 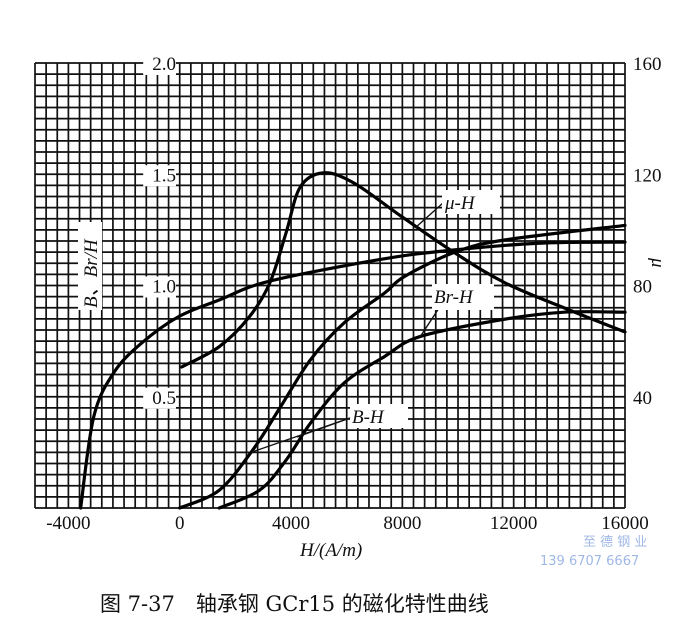 I want to click on x-tick-label: -4000, so click(x=68, y=523).